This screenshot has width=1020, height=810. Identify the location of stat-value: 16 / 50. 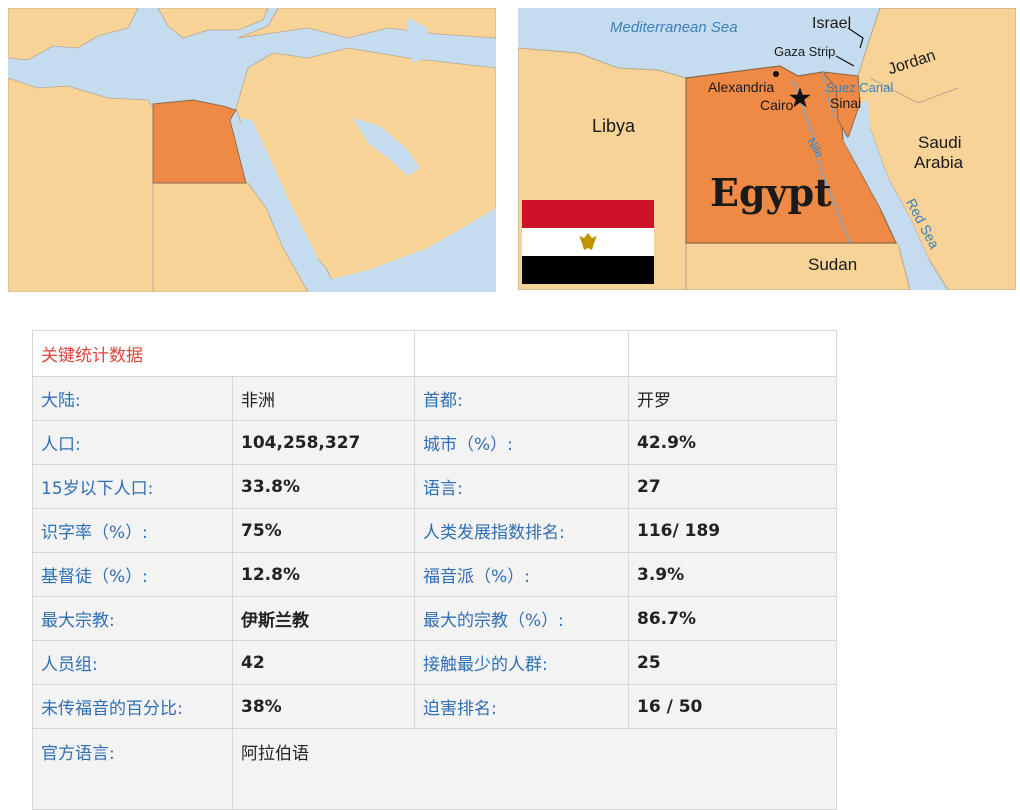
(732, 706).